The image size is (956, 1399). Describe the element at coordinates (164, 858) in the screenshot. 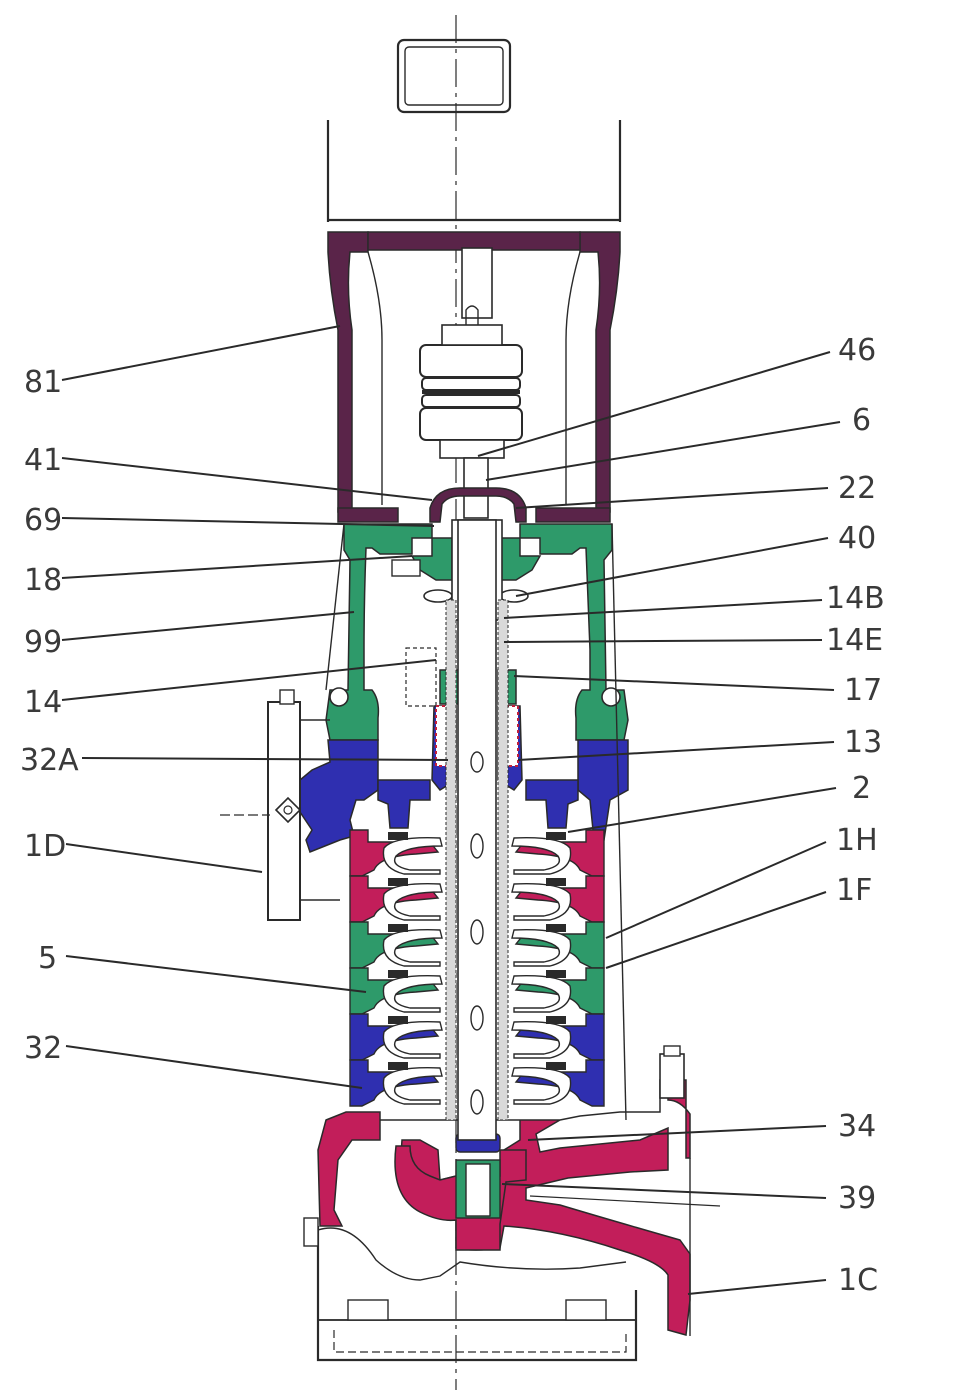

I see `leader-line-1d` at that location.